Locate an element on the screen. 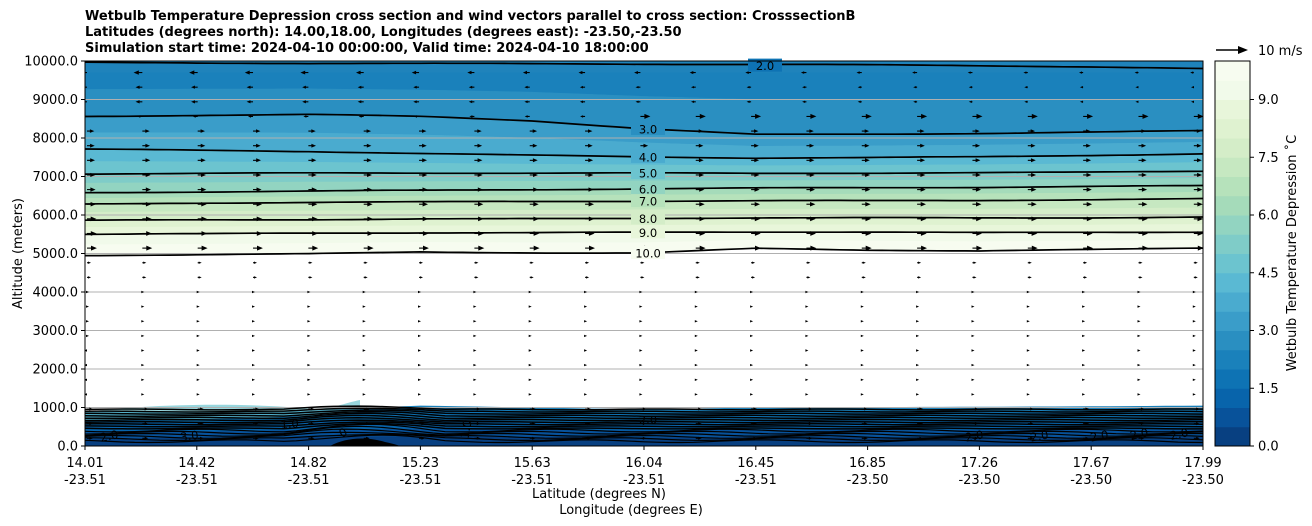  x-tick-label-lon: -23.50 is located at coordinates (1203, 480).